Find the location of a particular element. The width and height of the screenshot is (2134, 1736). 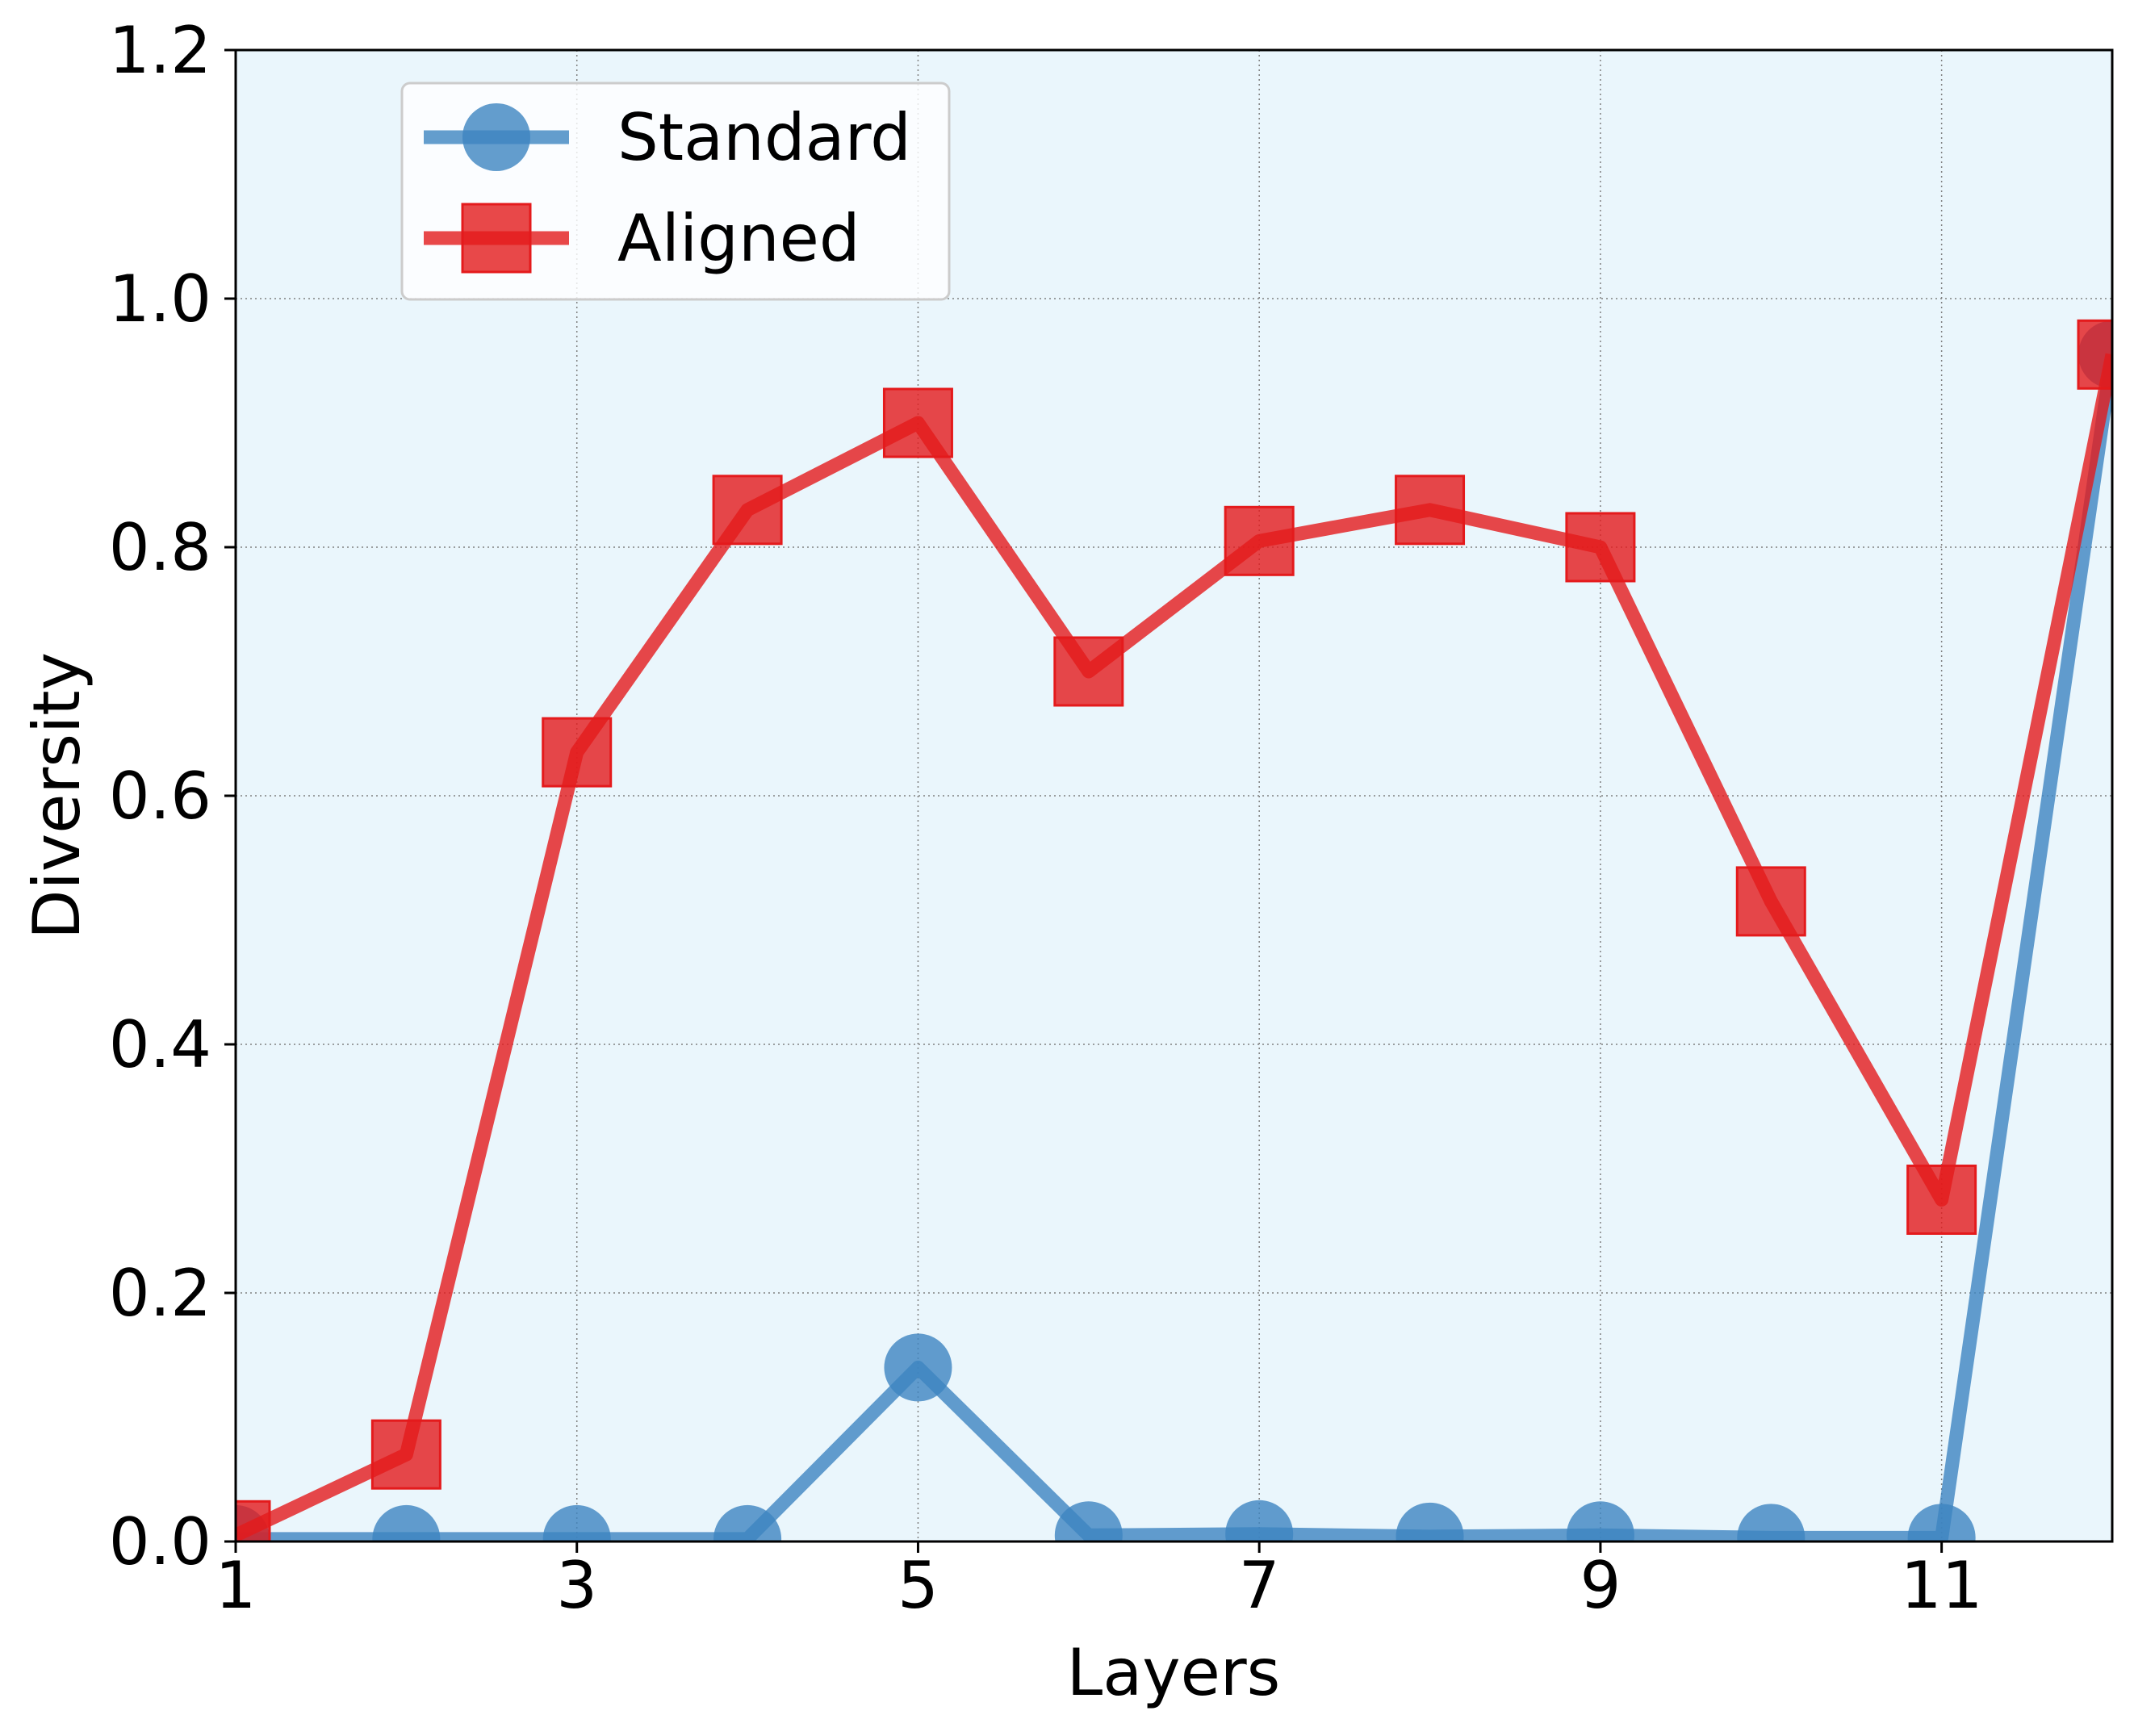

legend-label-aligned: Aligned is located at coordinates (738, 239).